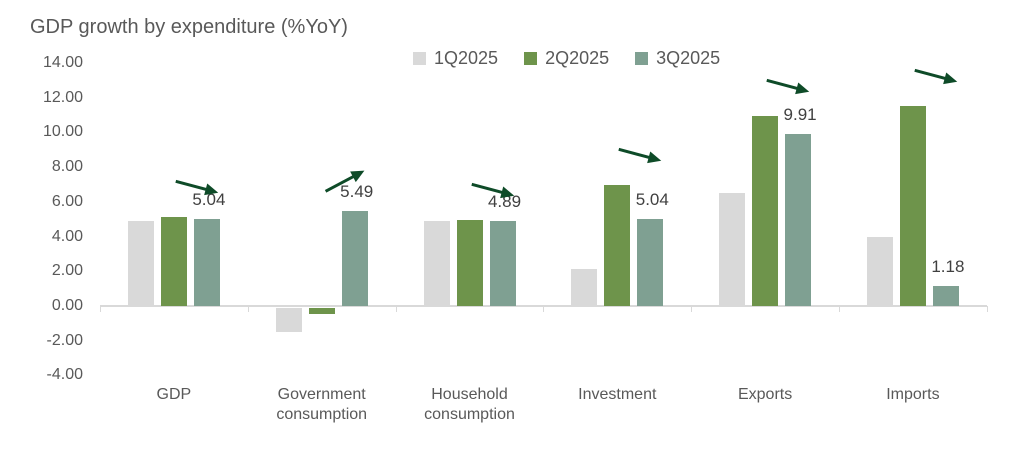 The image size is (1017, 454). Describe the element at coordinates (67, 305) in the screenshot. I see `y-axis-tick-label: 0.00` at that location.